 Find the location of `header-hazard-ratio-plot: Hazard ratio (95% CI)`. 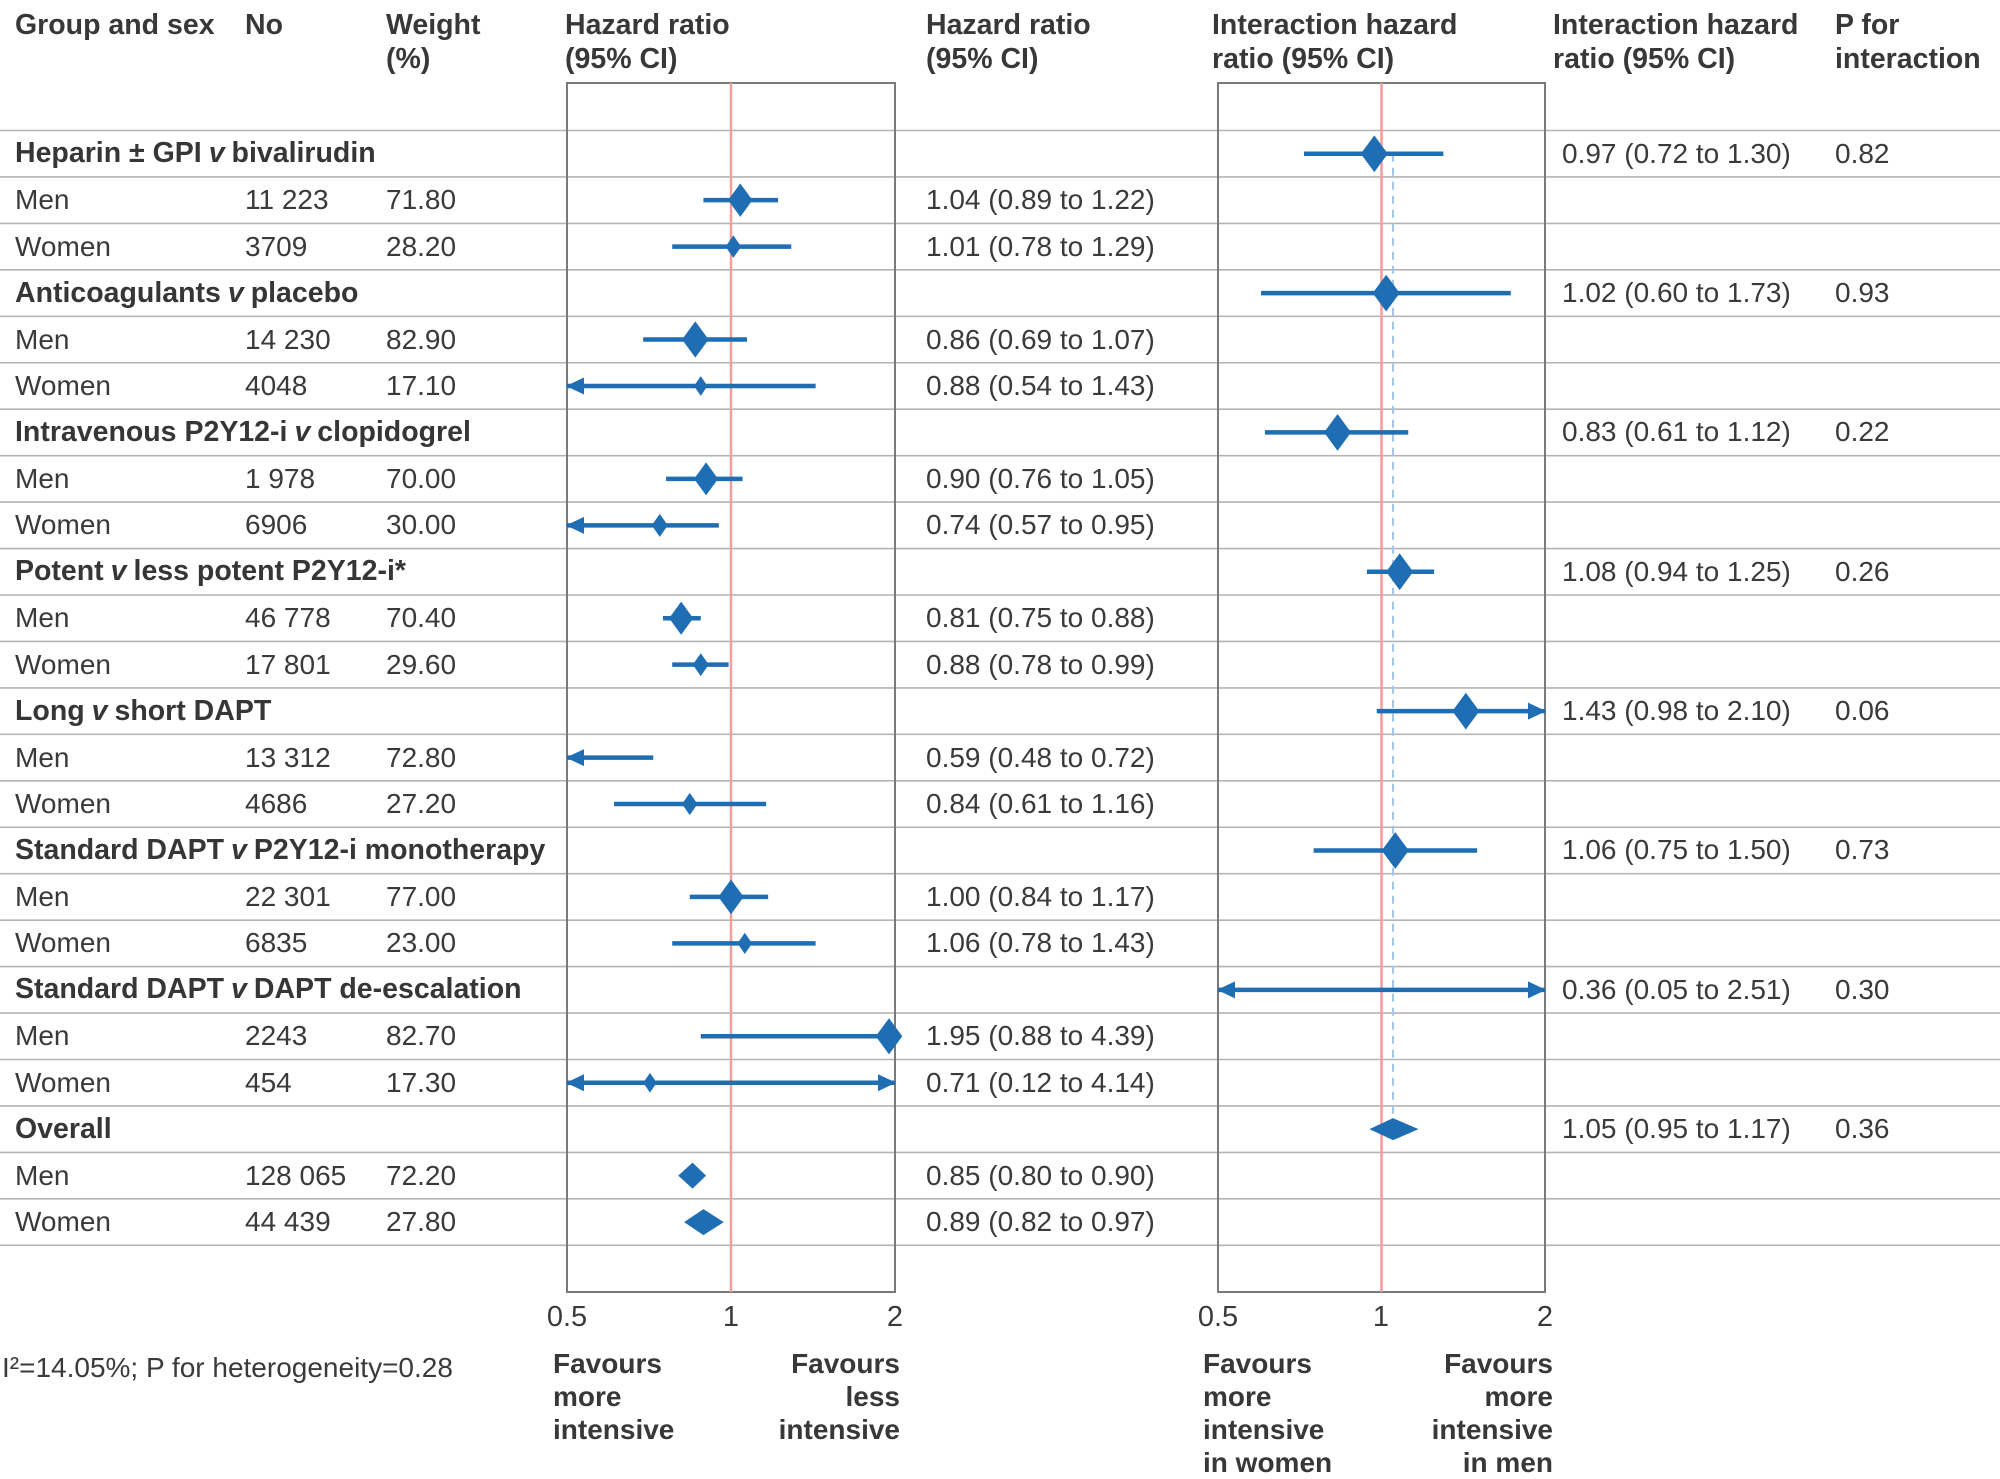

header-hazard-ratio-plot: Hazard ratio (95% CI) is located at coordinates (647, 42).